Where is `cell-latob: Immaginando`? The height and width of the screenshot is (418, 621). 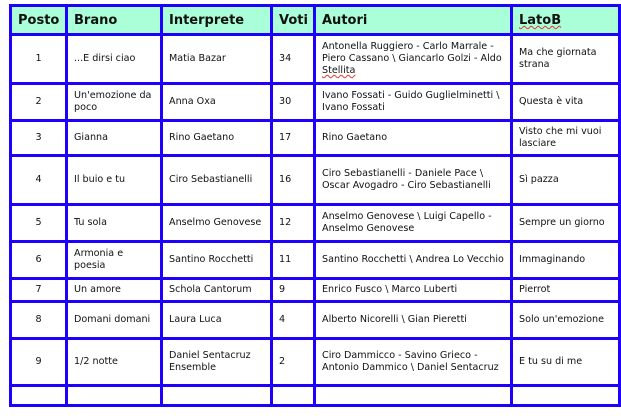 cell-latob: Immaginando is located at coordinates (565, 260).